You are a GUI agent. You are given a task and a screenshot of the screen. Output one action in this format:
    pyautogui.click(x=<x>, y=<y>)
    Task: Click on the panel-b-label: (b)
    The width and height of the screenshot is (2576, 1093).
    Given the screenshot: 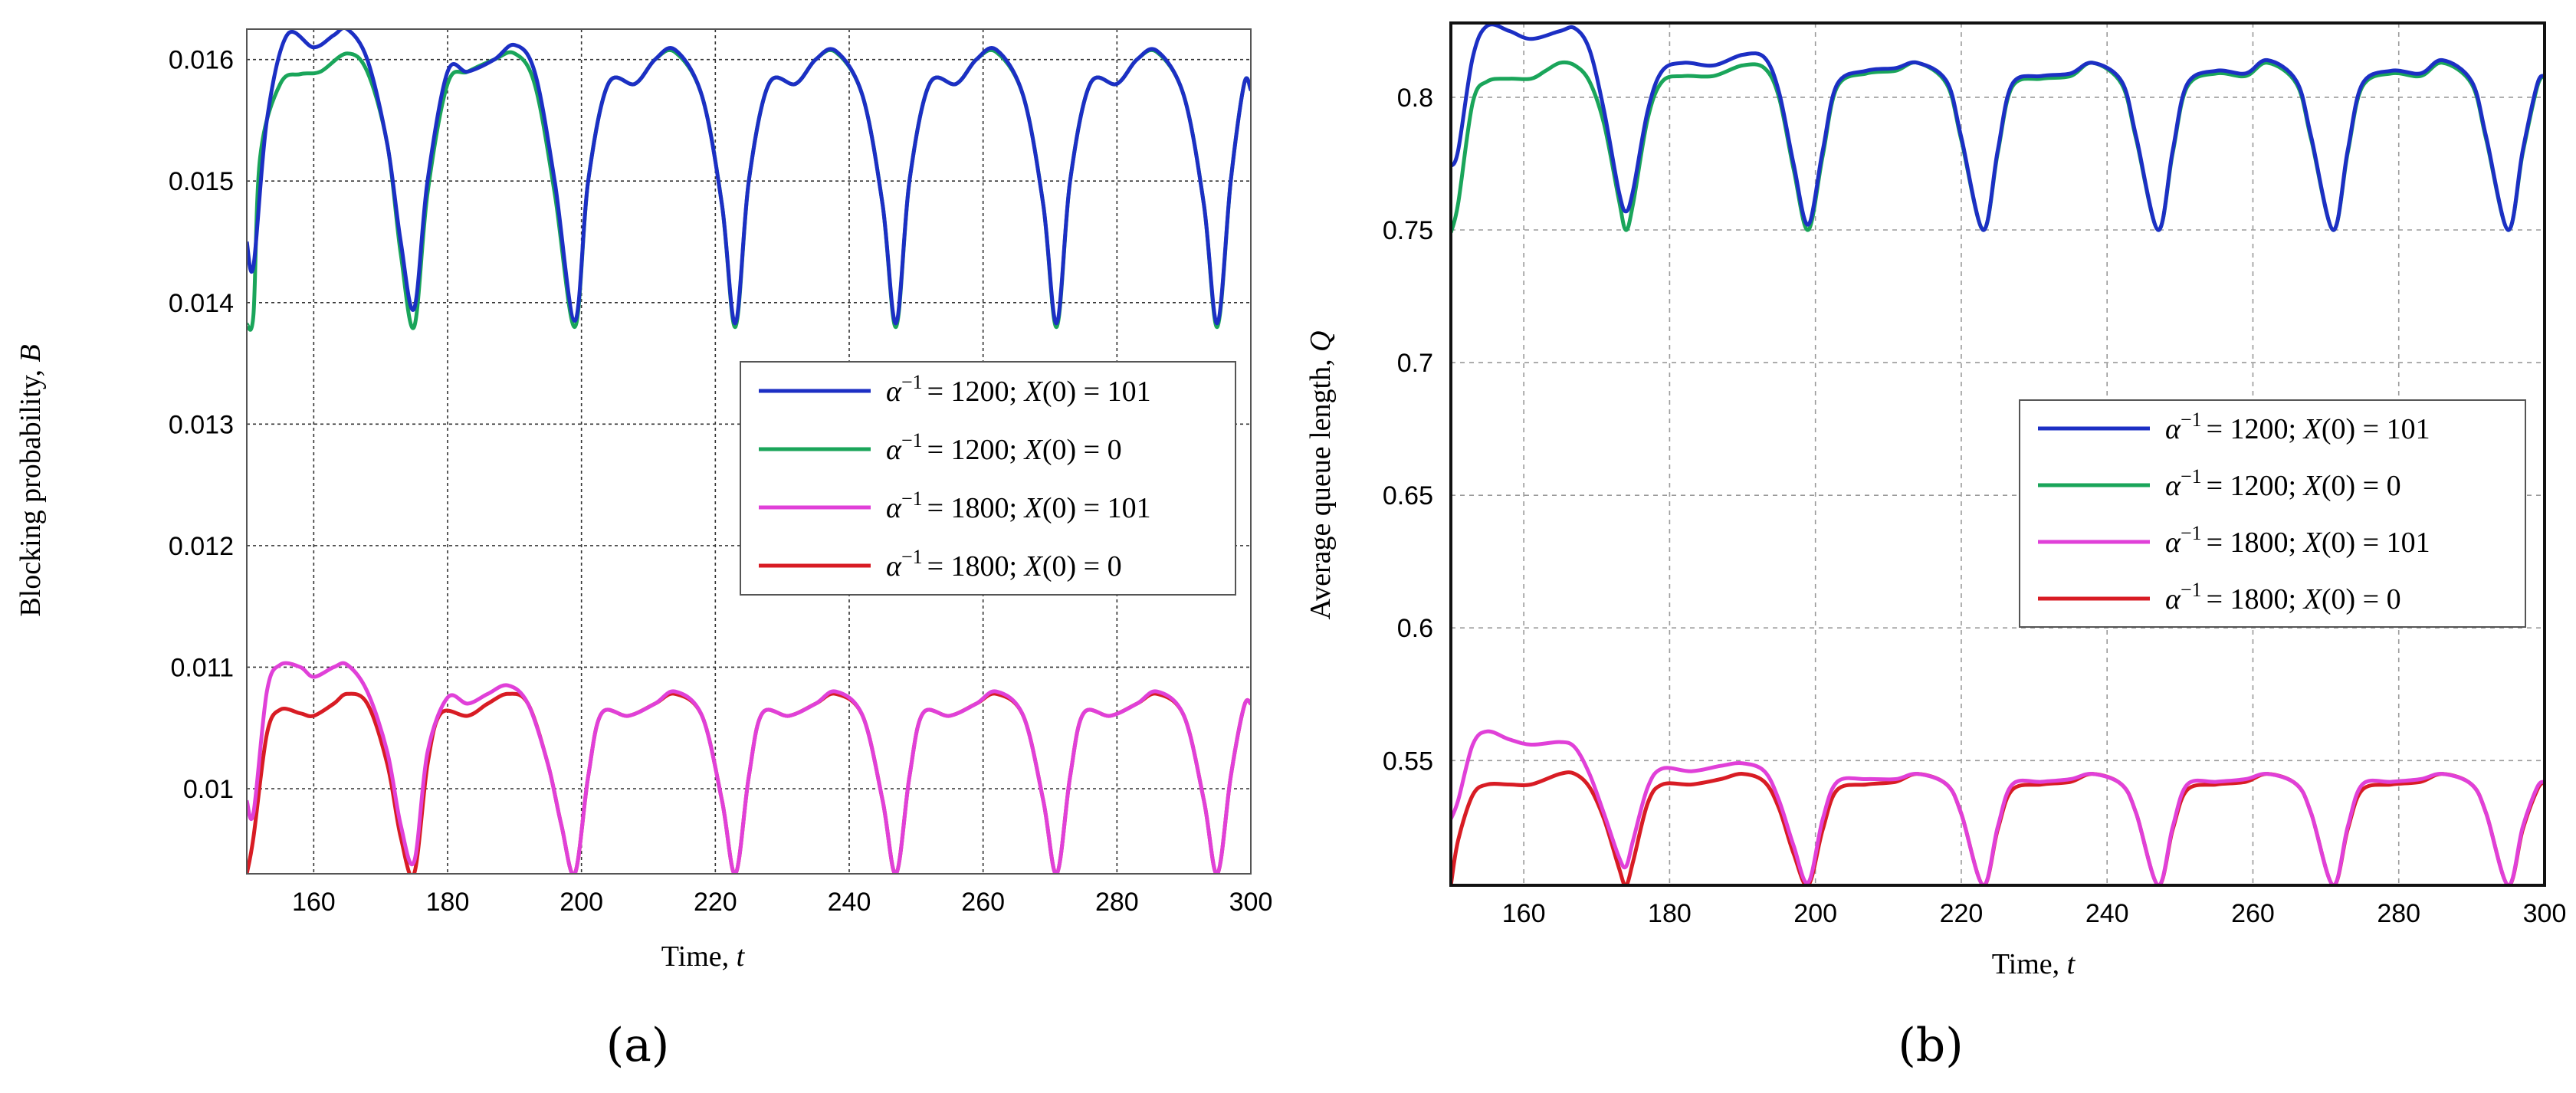 What is the action you would take?
    pyautogui.click(x=1930, y=1045)
    